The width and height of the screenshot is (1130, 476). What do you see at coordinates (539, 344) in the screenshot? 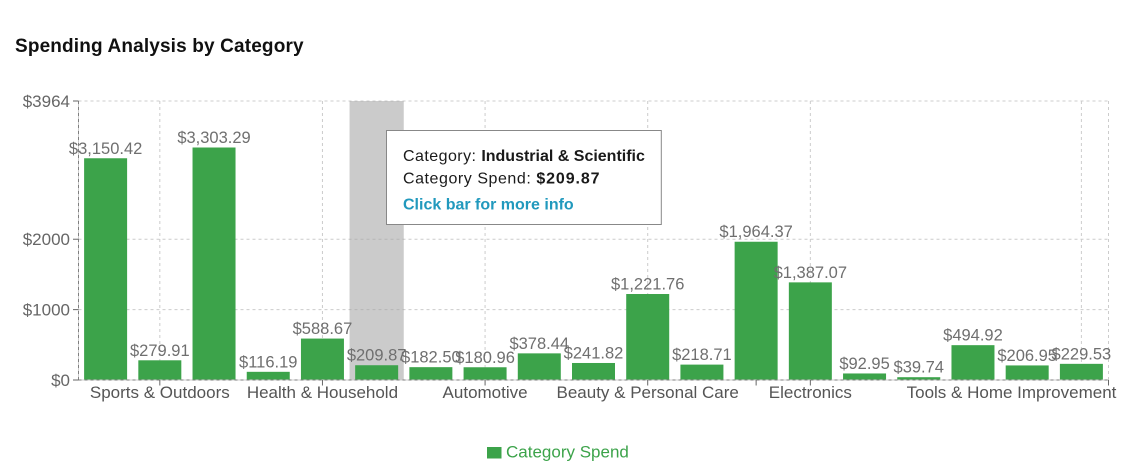
I see `svg-text: $378.44` at bounding box center [539, 344].